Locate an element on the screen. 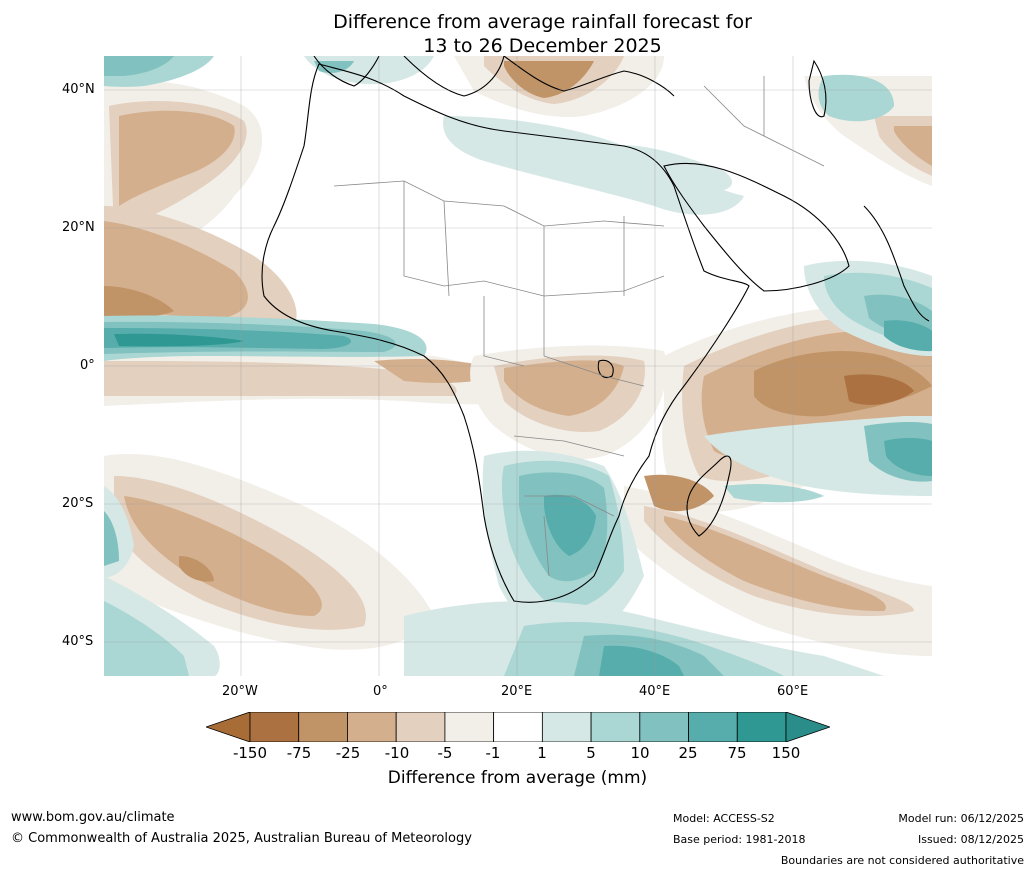 This screenshot has height=873, width=1035. legend-title-text: Difference from average (mm) is located at coordinates (517, 778).